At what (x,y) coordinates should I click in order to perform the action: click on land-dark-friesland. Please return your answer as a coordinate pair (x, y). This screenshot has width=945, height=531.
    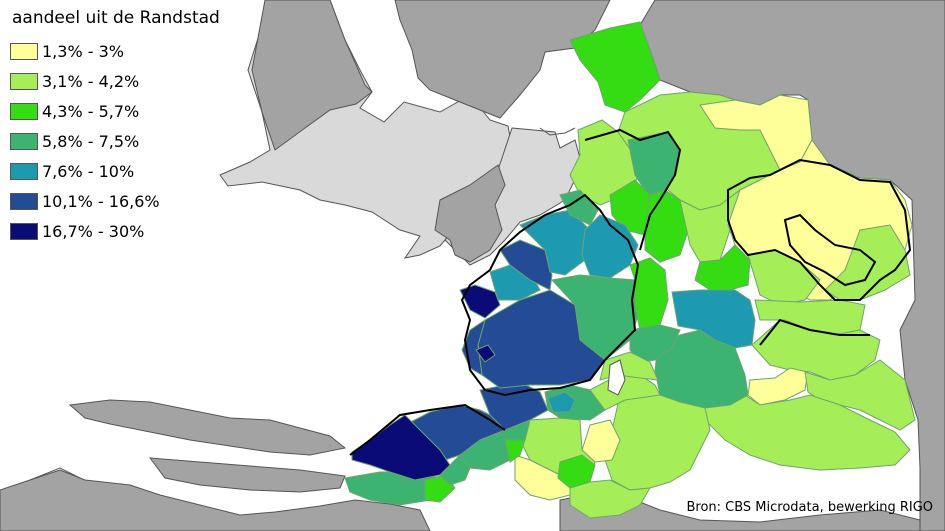
    Looking at the image, I should click on (502, 59).